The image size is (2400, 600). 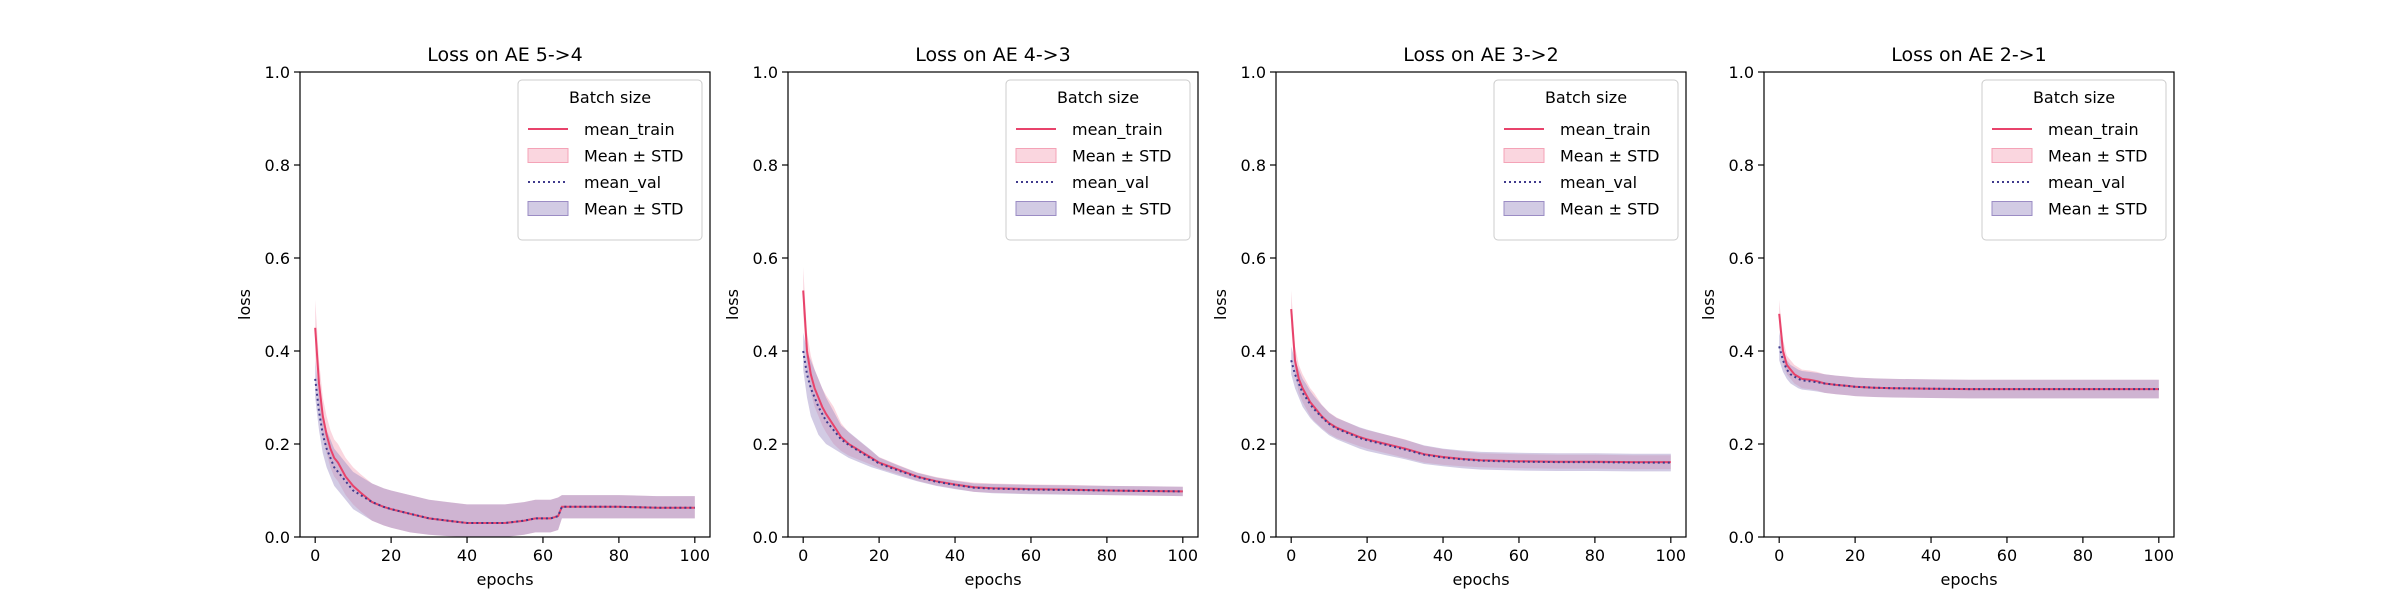 I want to click on std-band-mean_train, so click(x=505, y=418).